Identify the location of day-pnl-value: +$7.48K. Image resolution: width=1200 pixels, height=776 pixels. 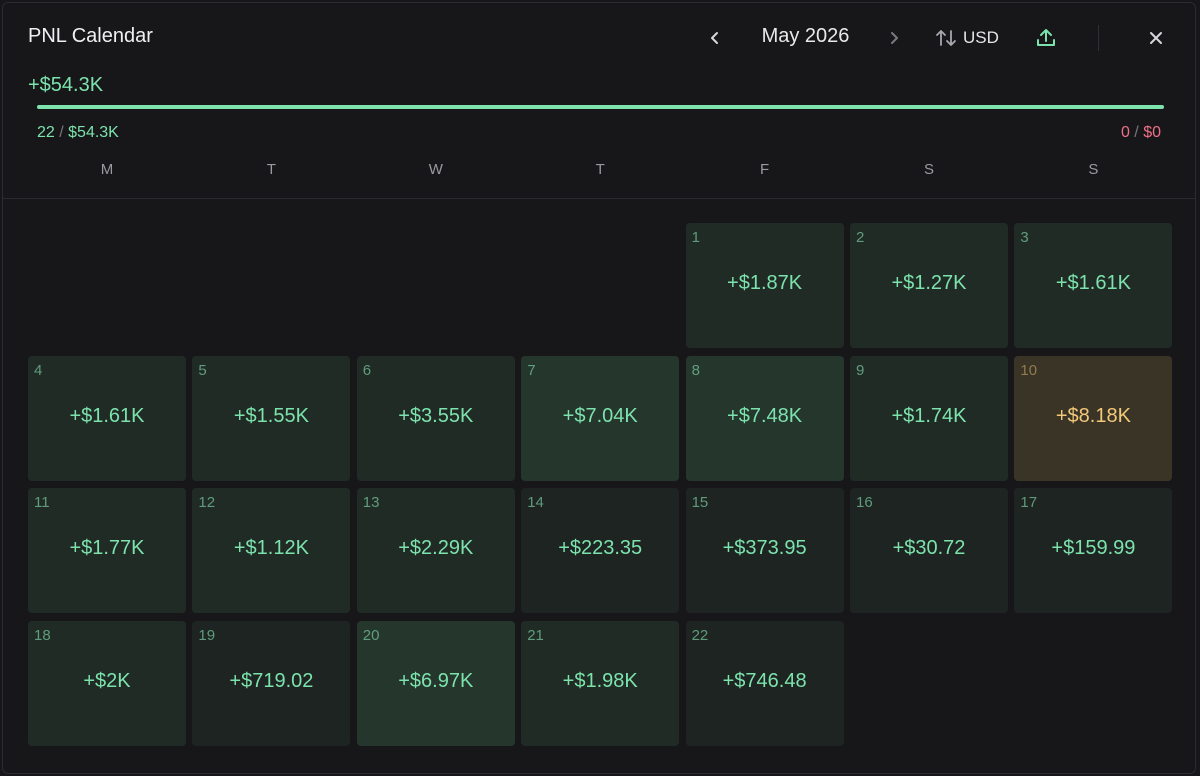
(765, 415).